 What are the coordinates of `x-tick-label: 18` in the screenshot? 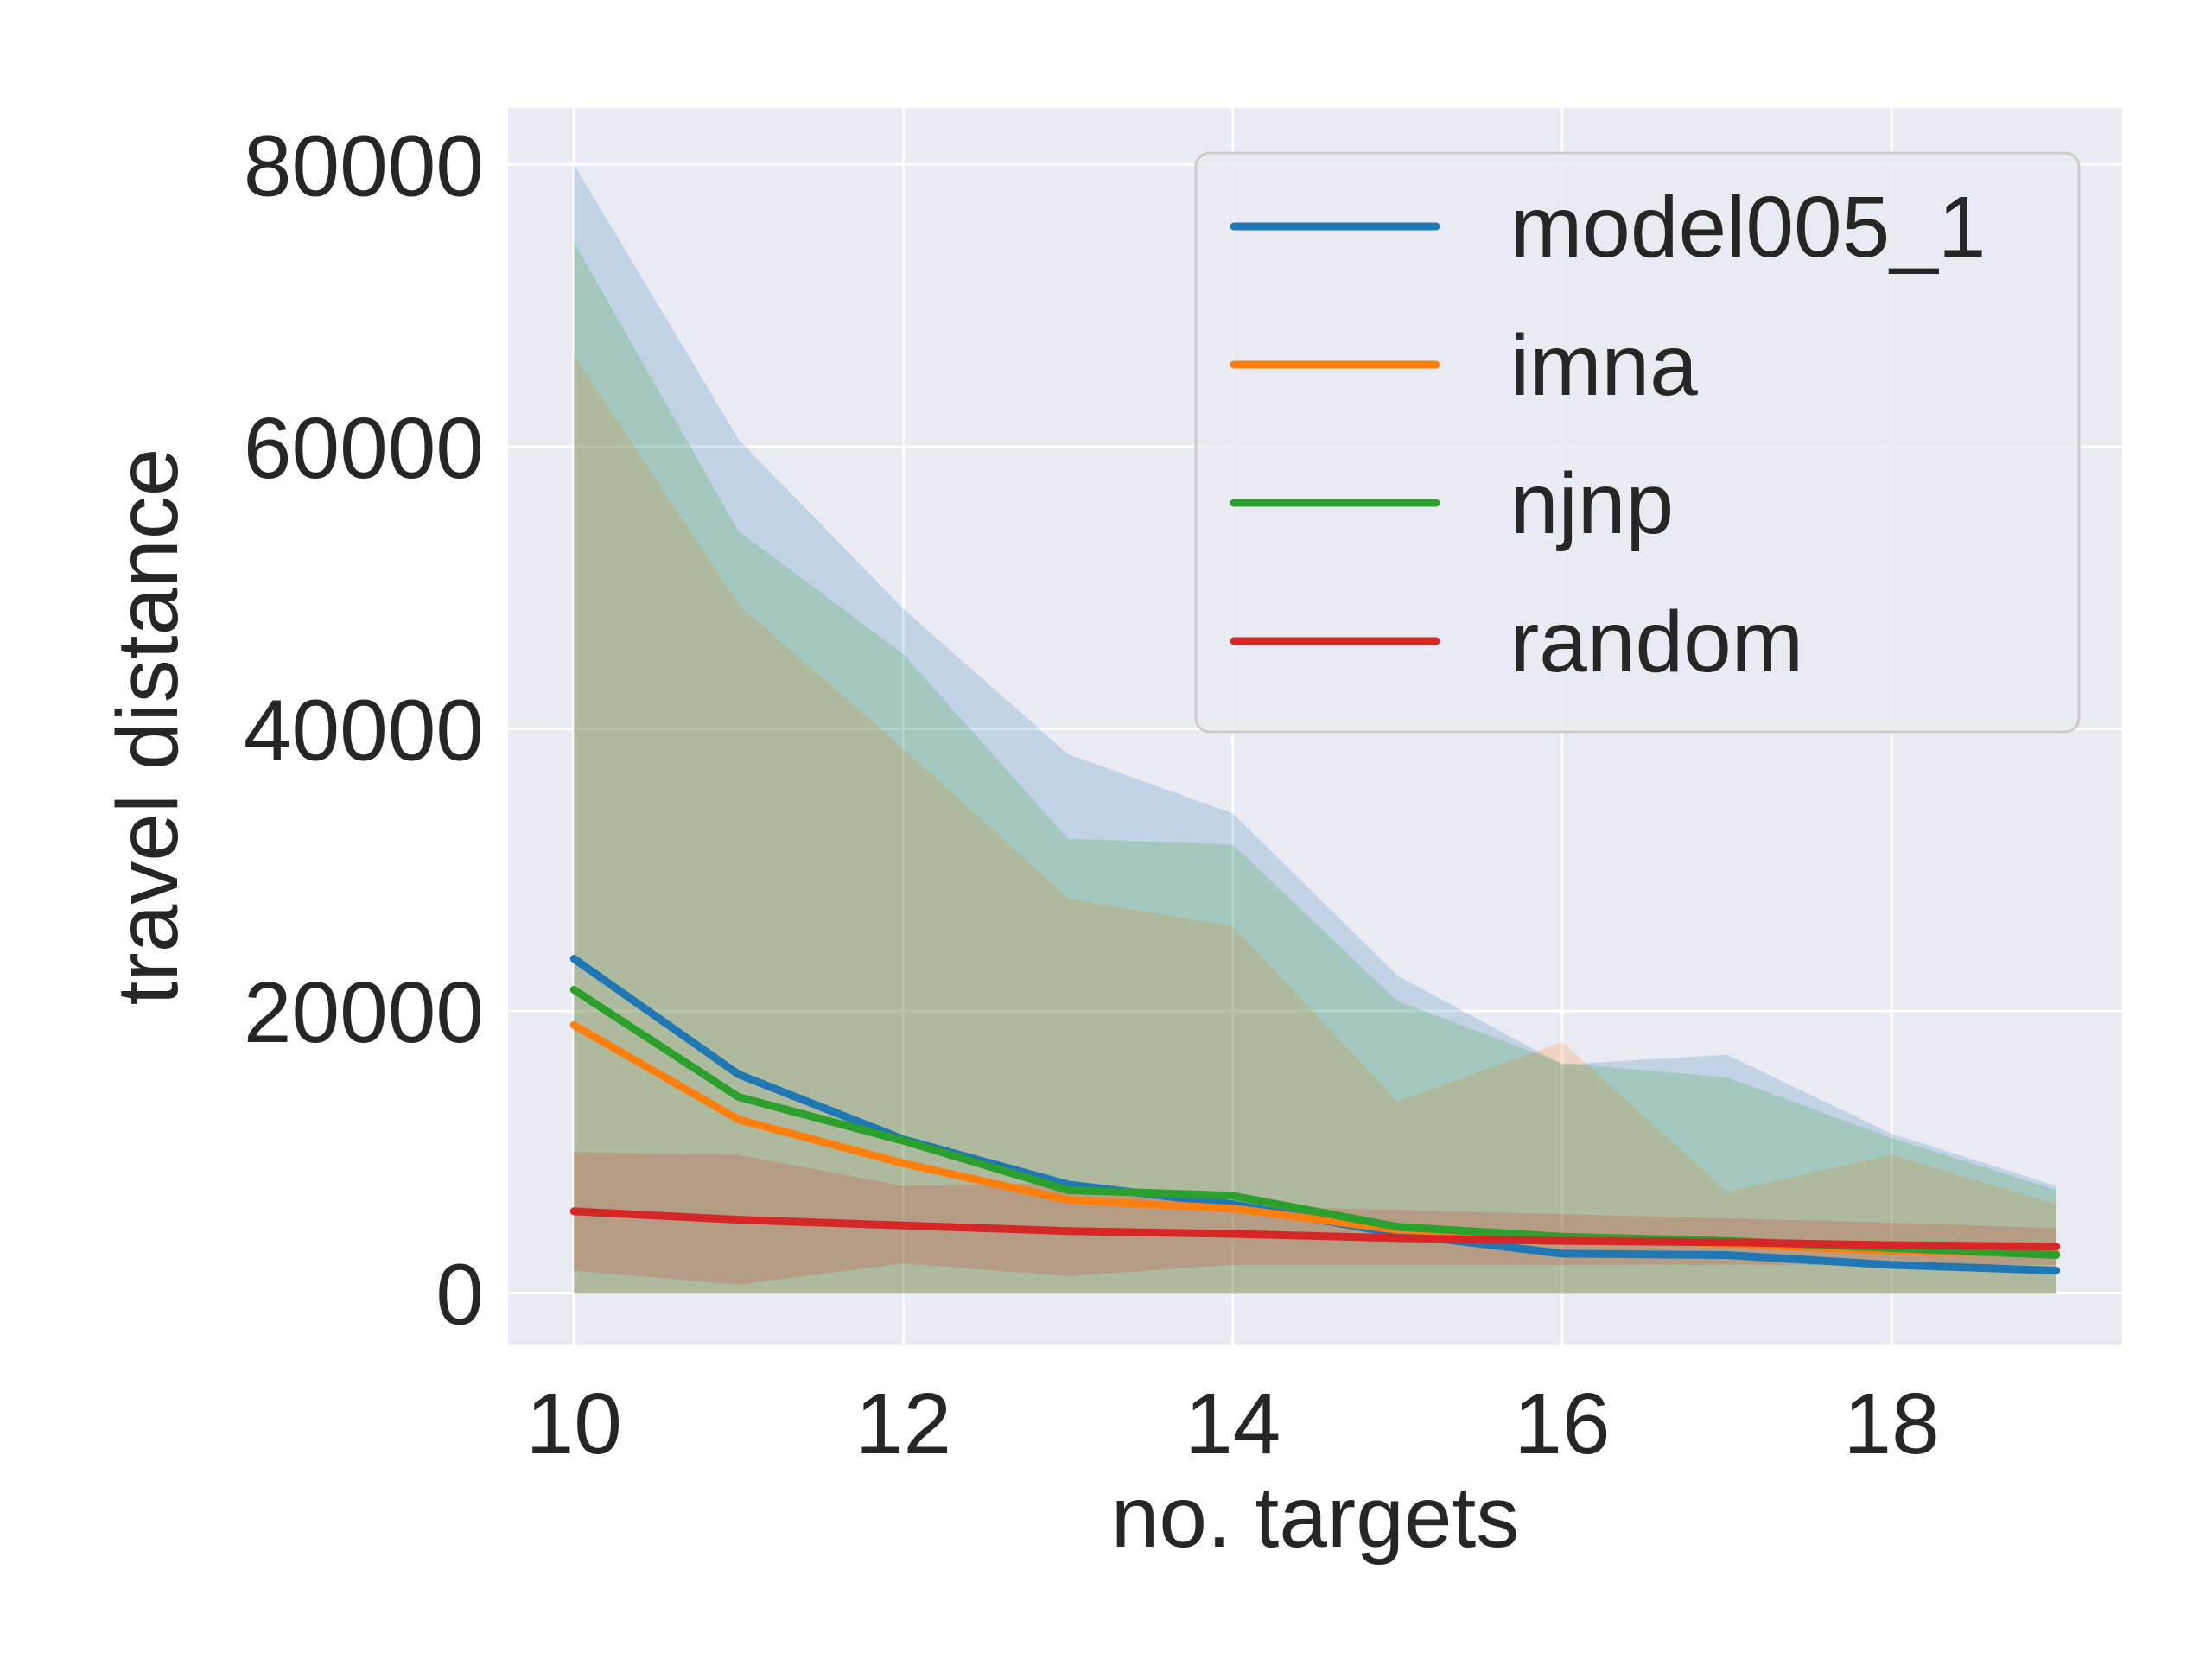 It's located at (1892, 1424).